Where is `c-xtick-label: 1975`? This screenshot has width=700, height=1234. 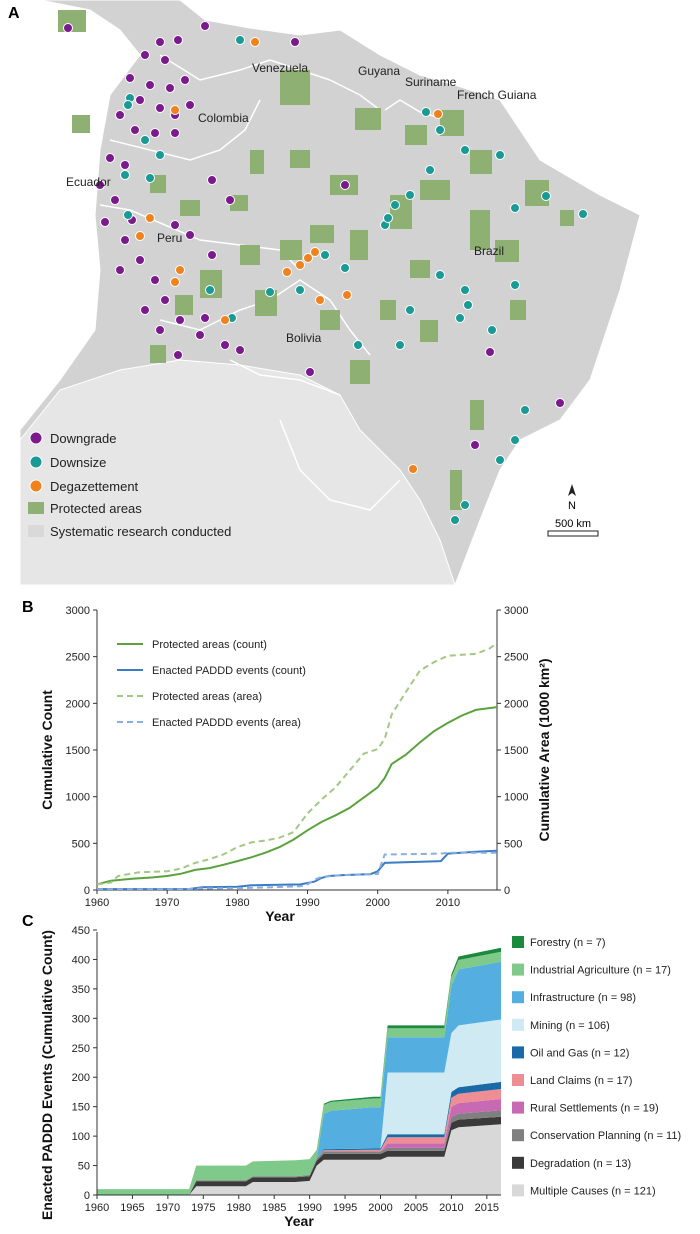 c-xtick-label: 1975 is located at coordinates (203, 1208).